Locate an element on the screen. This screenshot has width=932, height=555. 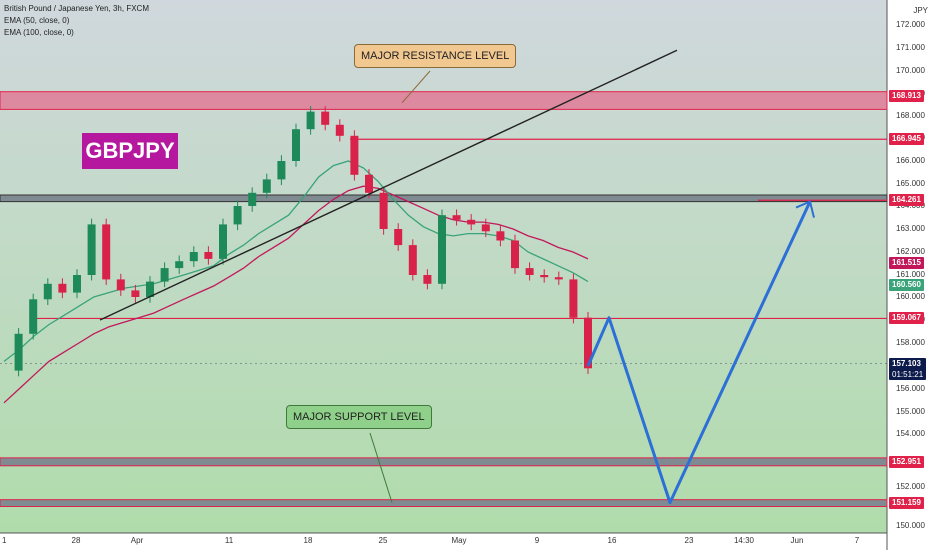
time-tick-label: 28 is located at coordinates (76, 540).